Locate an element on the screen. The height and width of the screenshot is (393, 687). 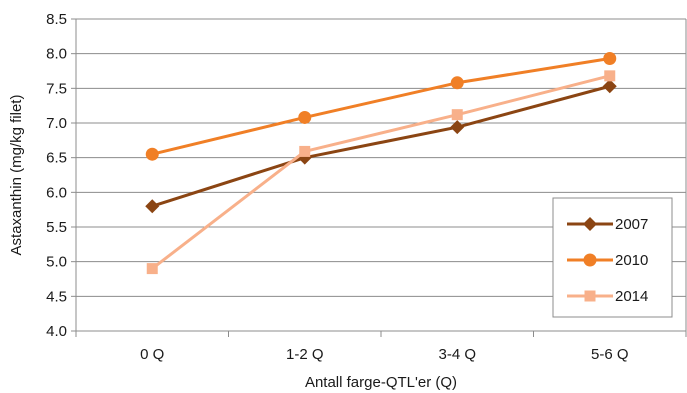
y-tick-label: 8.5 is located at coordinates (56, 19).